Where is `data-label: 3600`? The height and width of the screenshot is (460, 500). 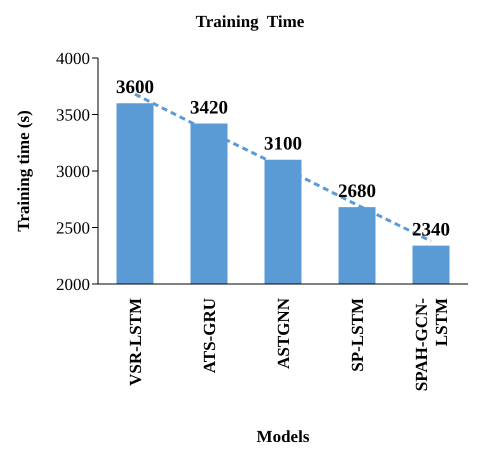 data-label: 3600 is located at coordinates (135, 87).